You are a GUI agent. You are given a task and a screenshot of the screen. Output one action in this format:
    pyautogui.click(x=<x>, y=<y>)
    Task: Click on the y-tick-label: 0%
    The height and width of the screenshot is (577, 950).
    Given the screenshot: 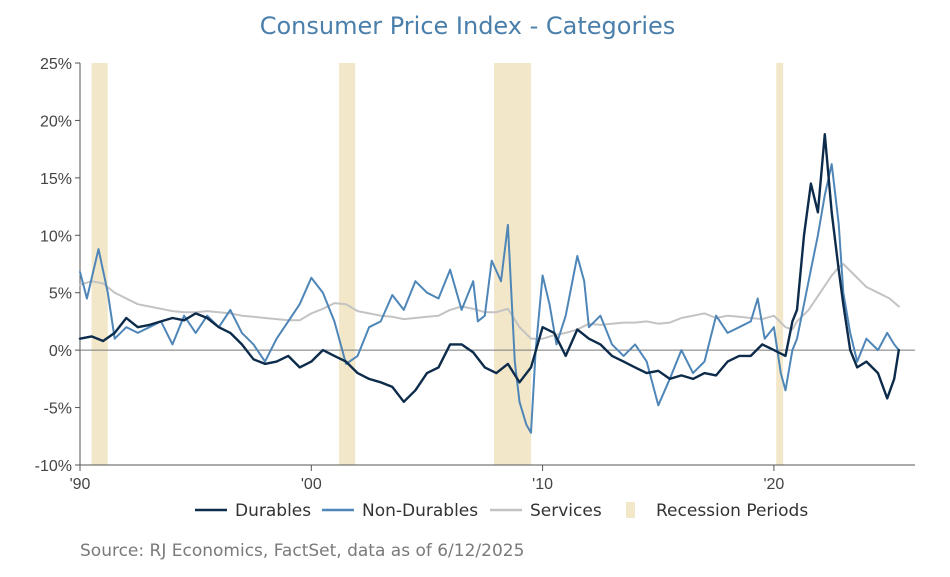 What is the action you would take?
    pyautogui.click(x=60, y=351)
    